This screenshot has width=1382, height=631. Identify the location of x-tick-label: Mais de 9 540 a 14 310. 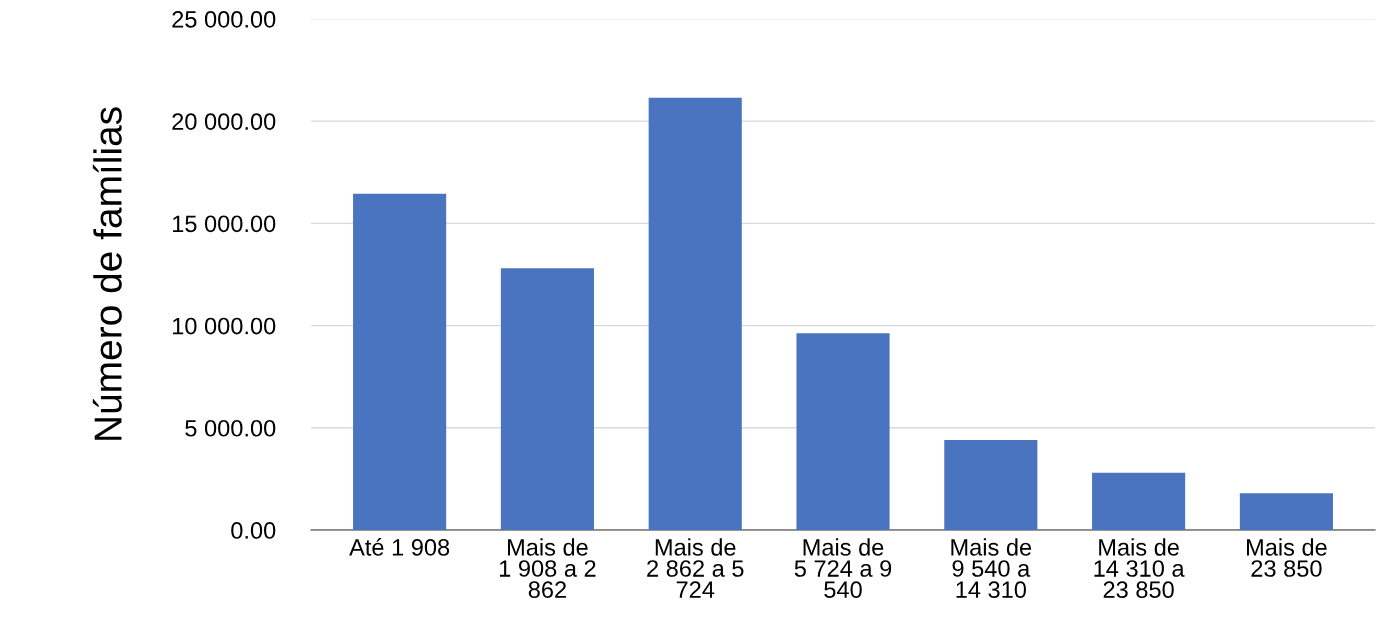
(991, 568).